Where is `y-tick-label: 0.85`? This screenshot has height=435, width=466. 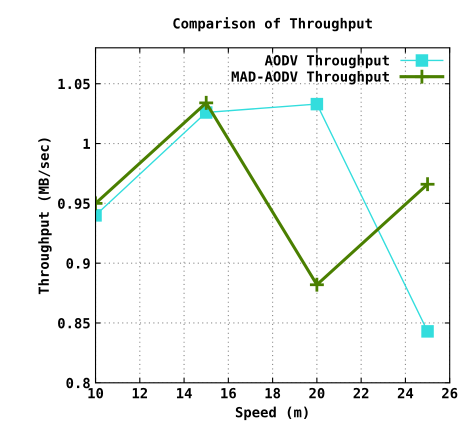 y-tick-label: 0.85 is located at coordinates (74, 323).